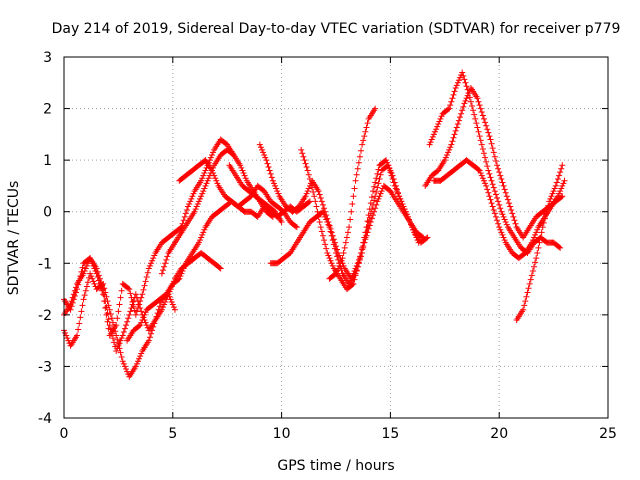 Image resolution: width=640 pixels, height=480 pixels. I want to click on y-axis-label: SDTVAR / TECUs, so click(14, 238).